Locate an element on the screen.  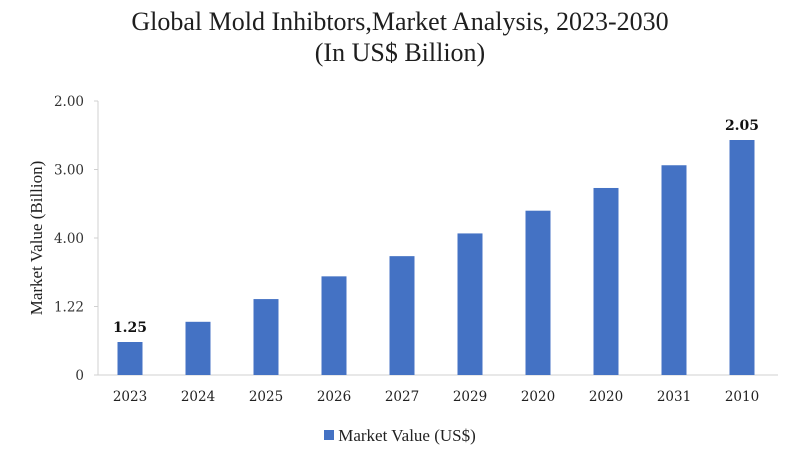
legend-label: Market Value (US$) is located at coordinates (407, 435).